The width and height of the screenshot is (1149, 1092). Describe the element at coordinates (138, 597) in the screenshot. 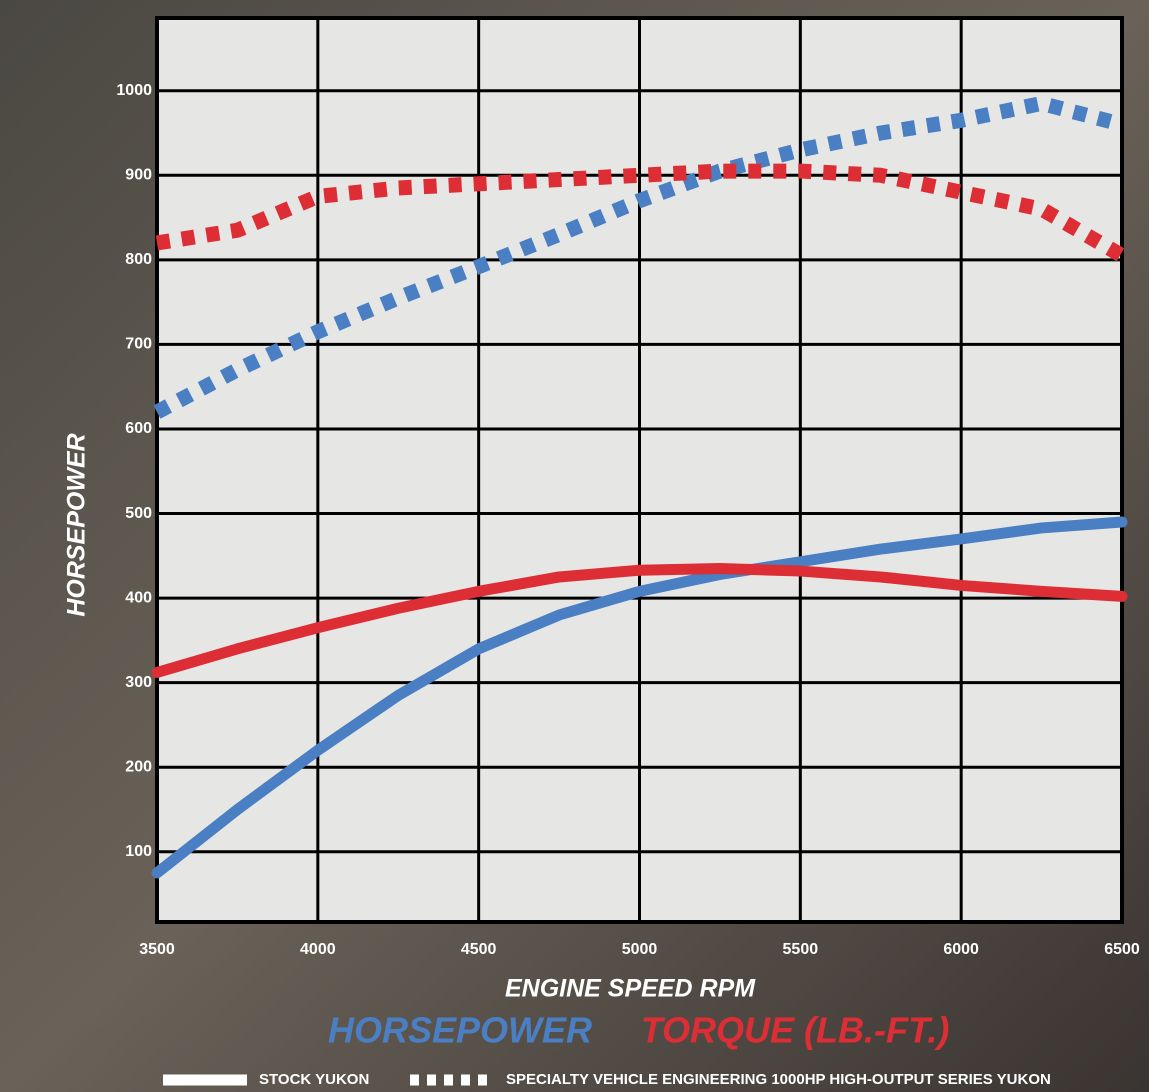

I see `y-tick-label: 400` at that location.